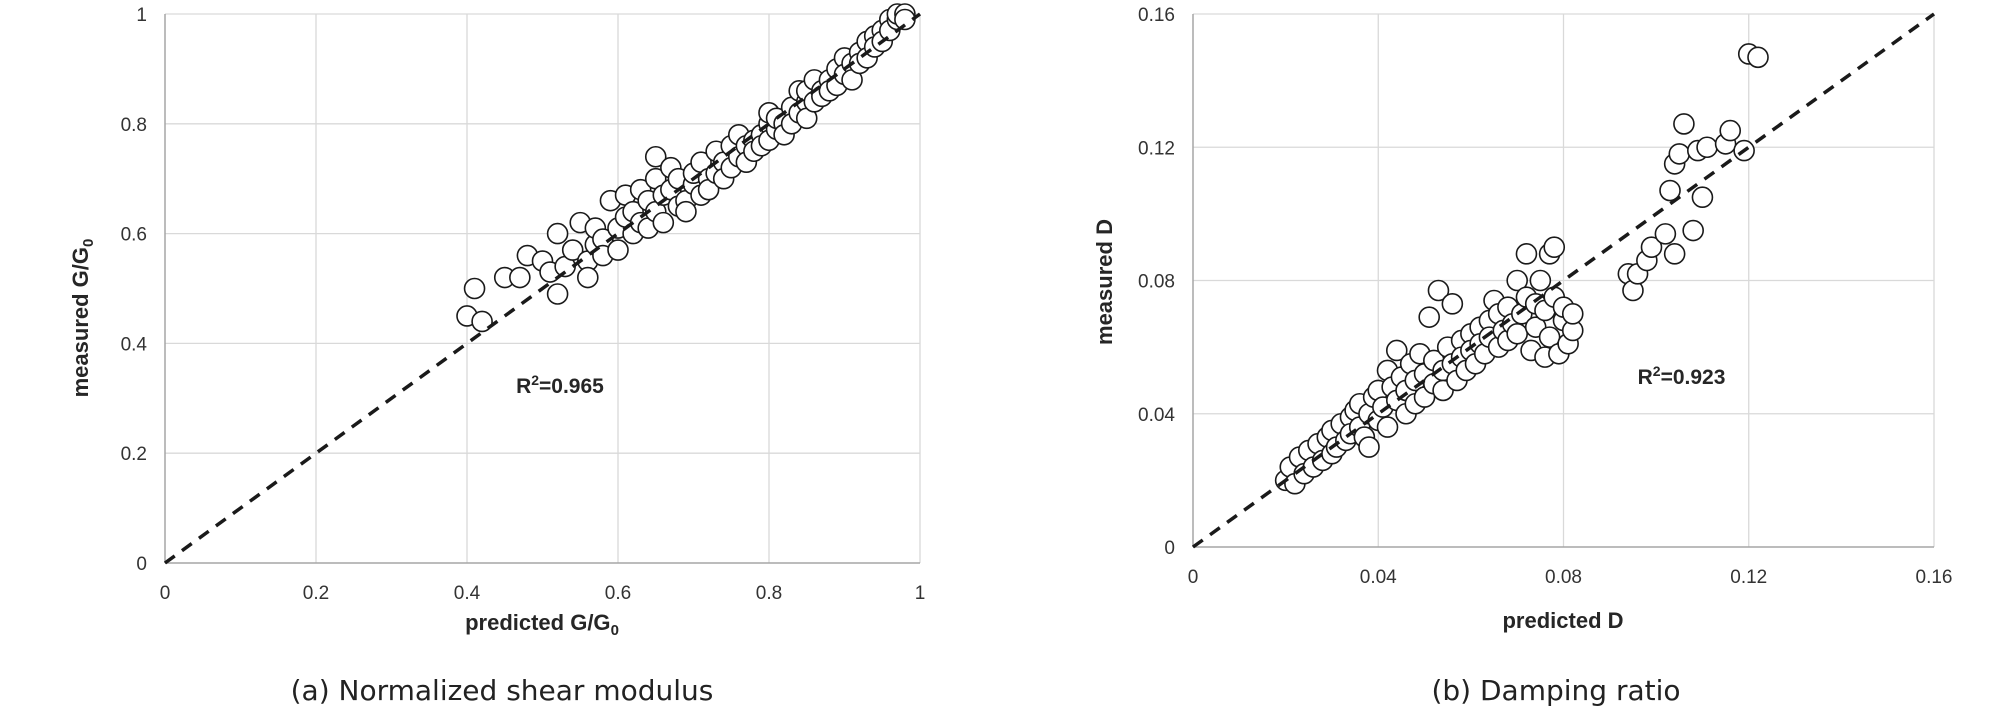 The image size is (2008, 709). Describe the element at coordinates (134, 454) in the screenshot. I see `y-tick-label: 0.2` at that location.